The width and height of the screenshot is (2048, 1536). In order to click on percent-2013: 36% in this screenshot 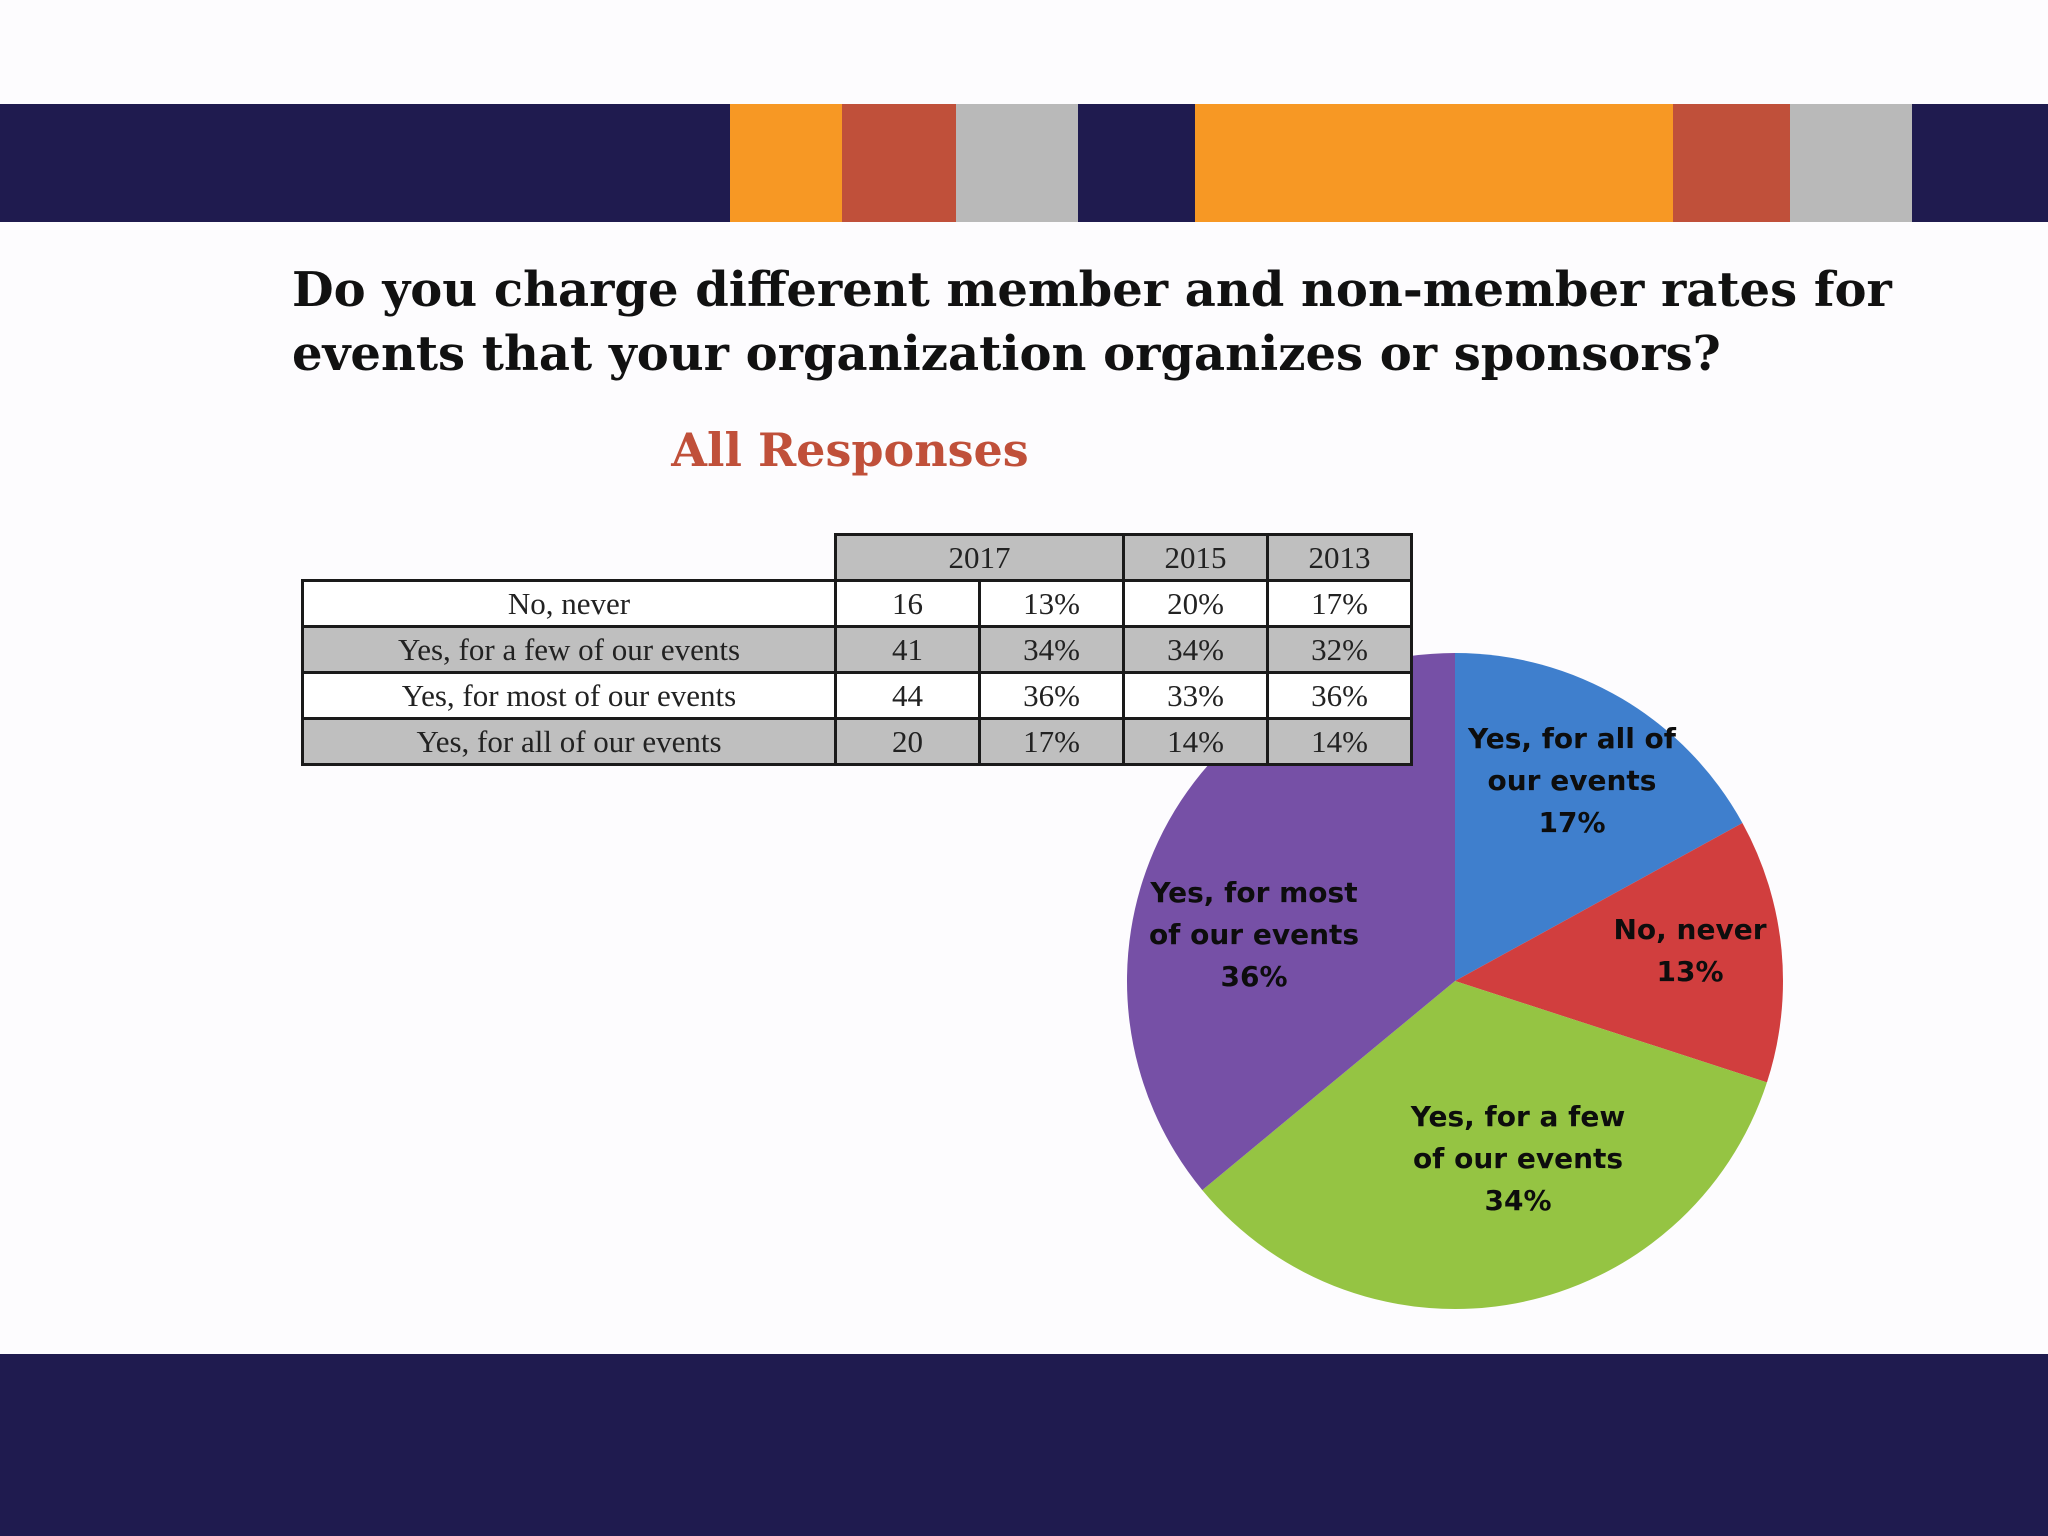, I will do `click(1339, 695)`.